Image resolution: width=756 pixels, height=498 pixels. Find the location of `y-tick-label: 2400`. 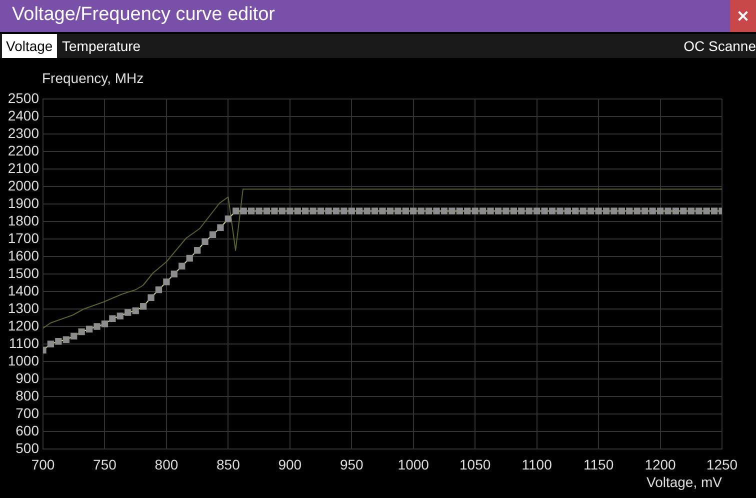

y-tick-label: 2400 is located at coordinates (24, 115).